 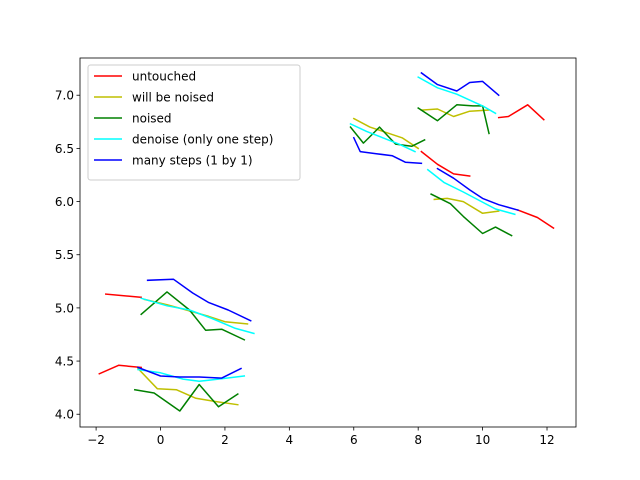 I want to click on x-tick-label: 4, so click(x=290, y=440).